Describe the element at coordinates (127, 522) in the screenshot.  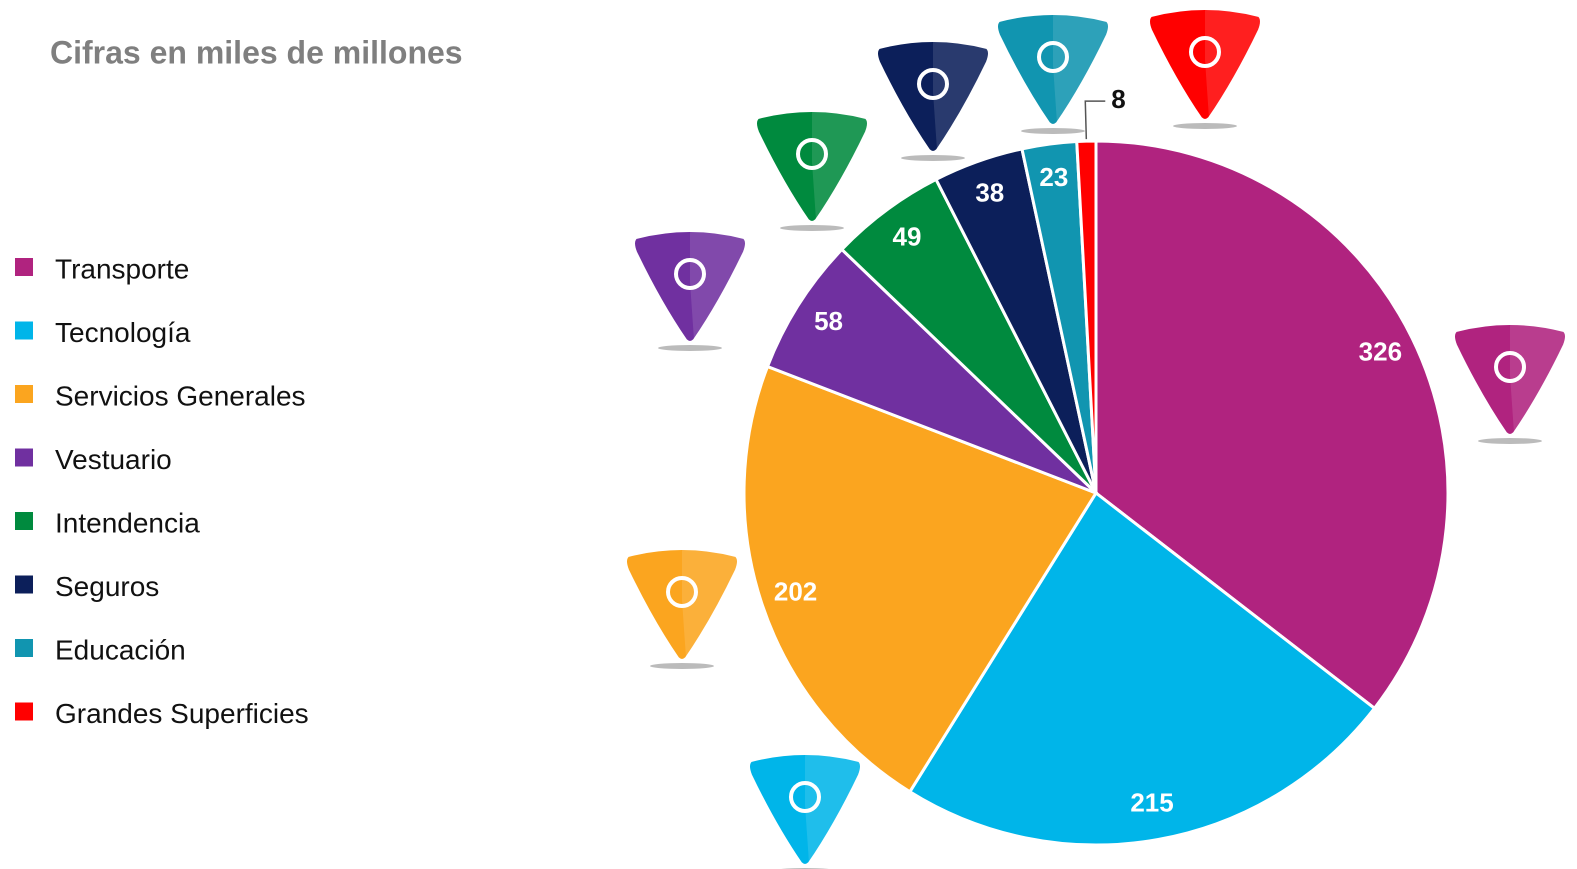
I see `legend-label: Intendencia` at that location.